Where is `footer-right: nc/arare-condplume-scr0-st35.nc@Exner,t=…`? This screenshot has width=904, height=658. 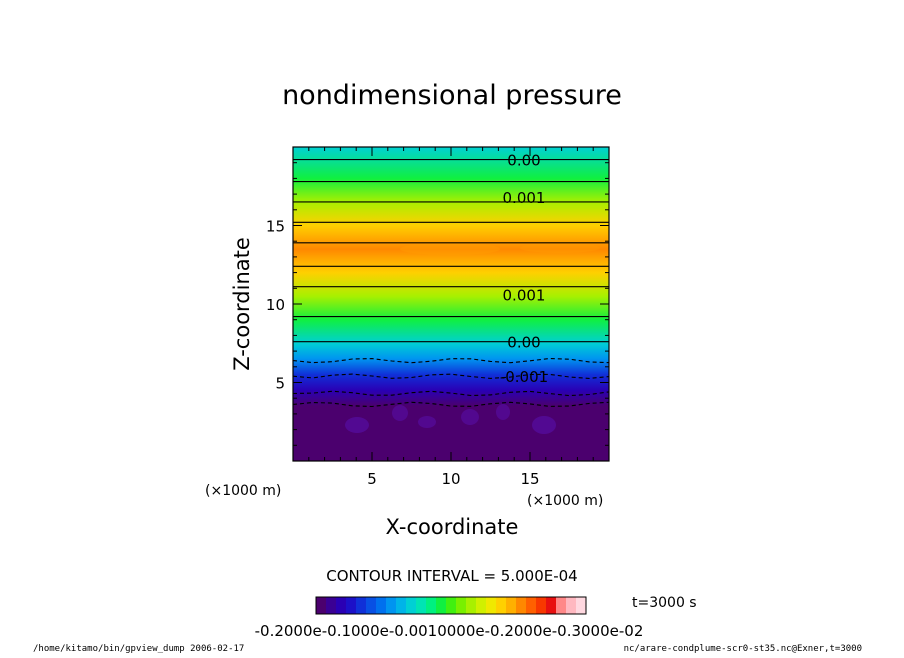
footer-right: nc/arare-condplume-scr0-st35.nc@Exner,t=… is located at coordinates (743, 649).